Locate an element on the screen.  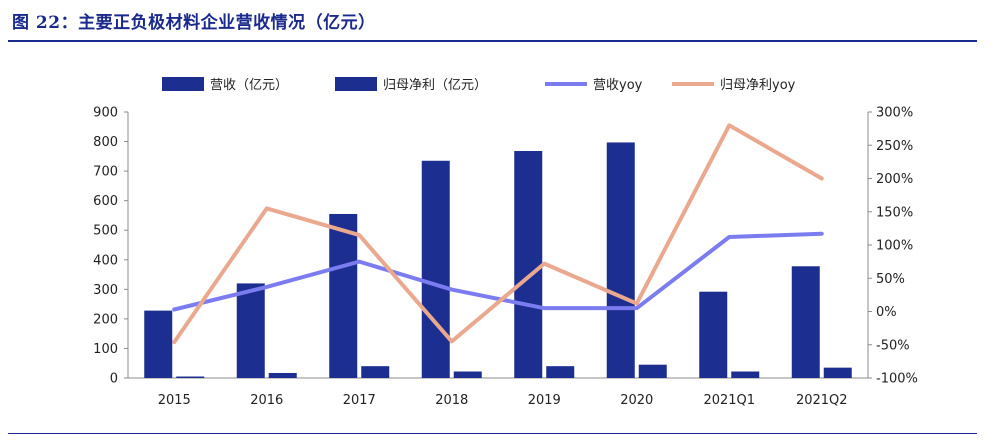
right-tick-label: -100% is located at coordinates (897, 379).